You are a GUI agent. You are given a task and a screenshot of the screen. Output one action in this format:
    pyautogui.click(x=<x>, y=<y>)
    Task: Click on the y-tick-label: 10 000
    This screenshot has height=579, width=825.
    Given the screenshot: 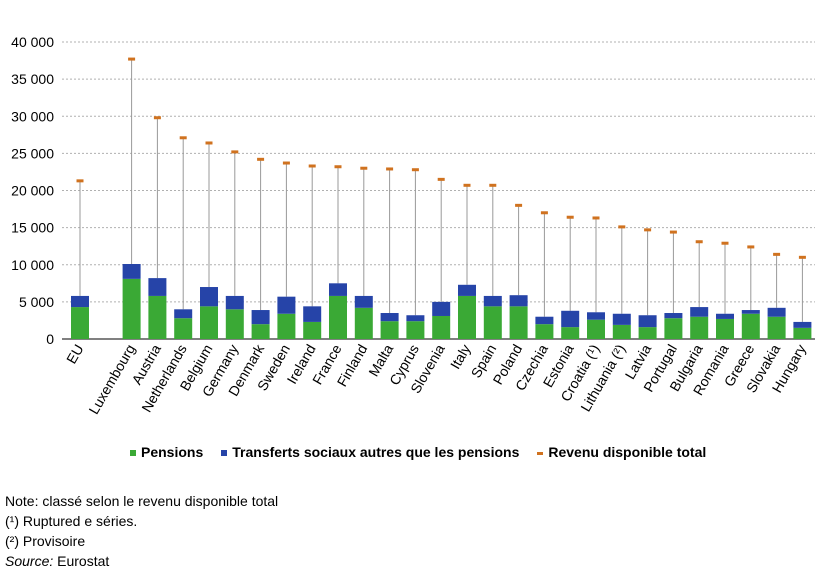 What is the action you would take?
    pyautogui.click(x=32, y=265)
    